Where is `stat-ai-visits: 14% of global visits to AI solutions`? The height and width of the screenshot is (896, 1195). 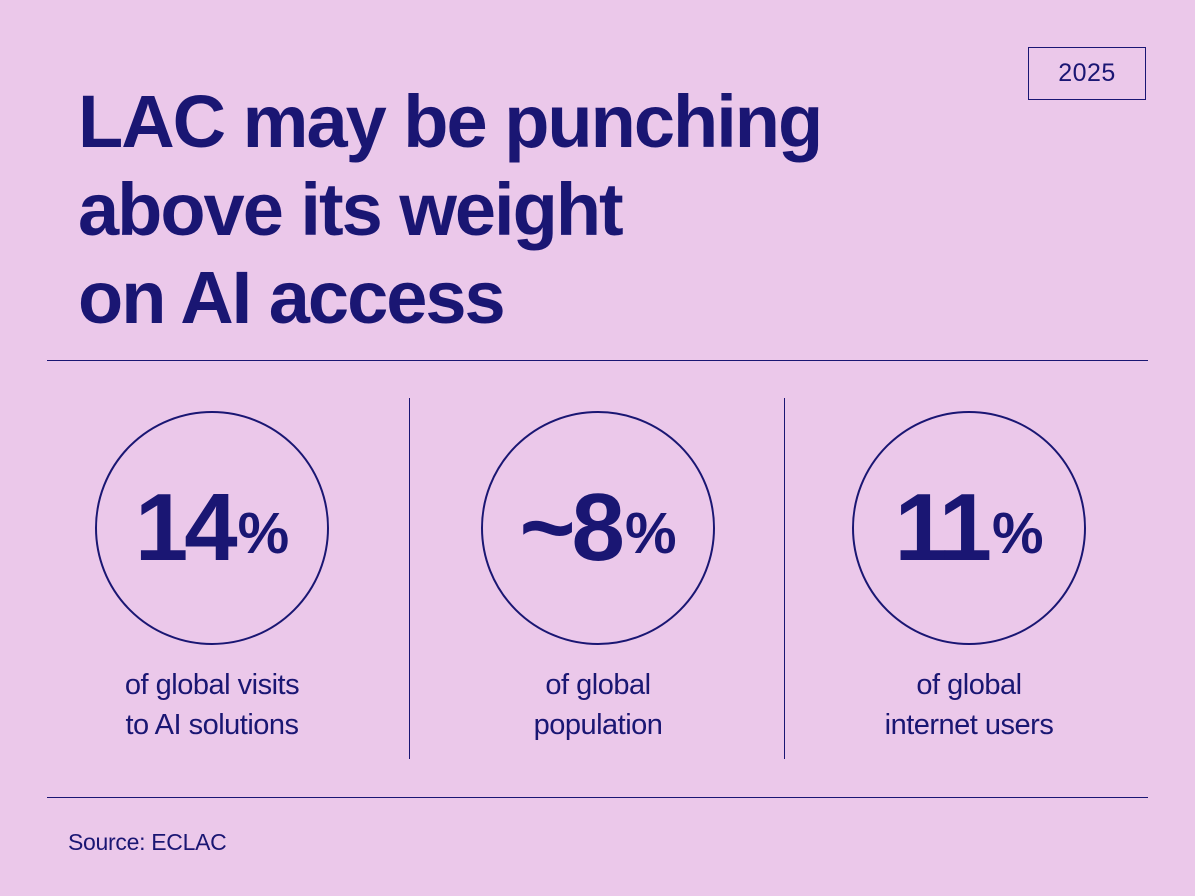
stat-ai-visits: 14% of global visits to AI solutions is located at coordinates (212, 578).